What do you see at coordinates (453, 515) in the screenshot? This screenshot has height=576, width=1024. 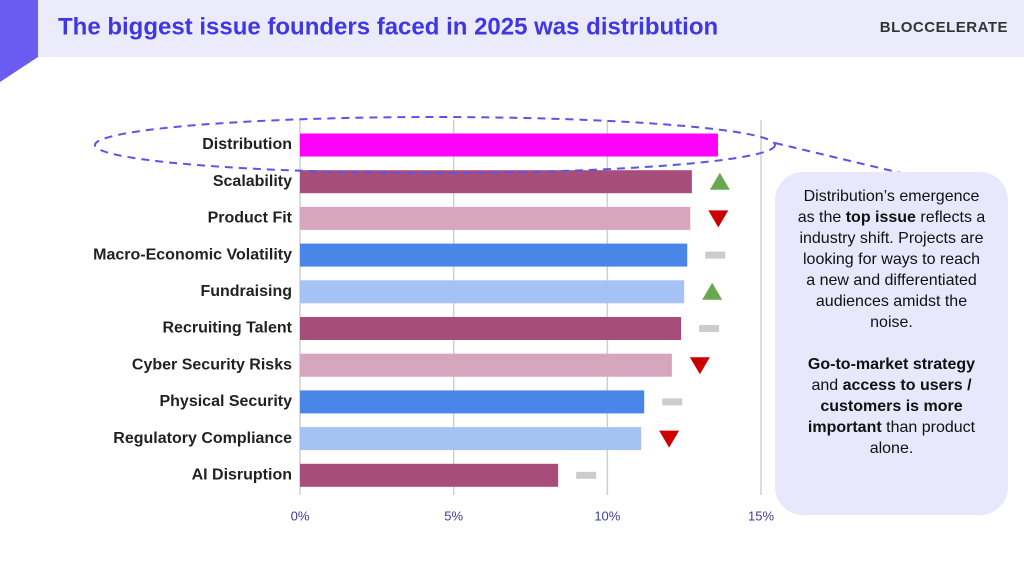 I see `x-tick-label: 5%` at bounding box center [453, 515].